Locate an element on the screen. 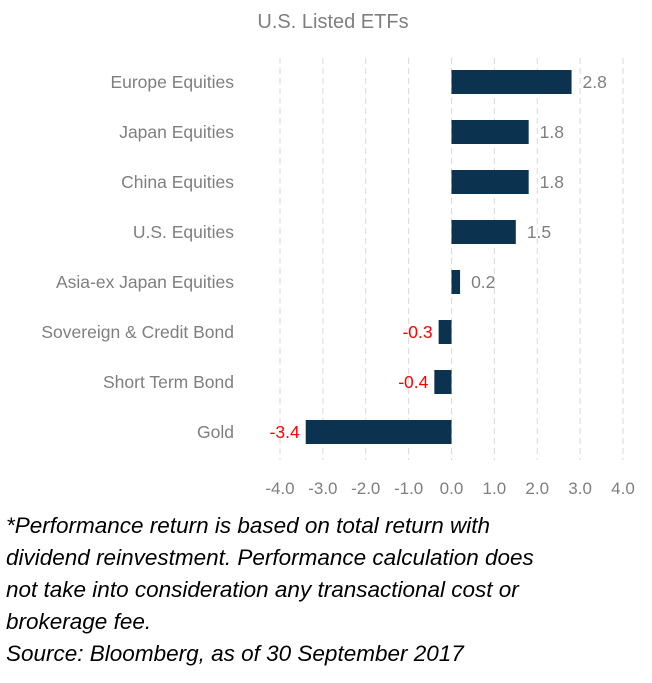 The image size is (652, 683). x-tick-label: -1.0 is located at coordinates (408, 488).